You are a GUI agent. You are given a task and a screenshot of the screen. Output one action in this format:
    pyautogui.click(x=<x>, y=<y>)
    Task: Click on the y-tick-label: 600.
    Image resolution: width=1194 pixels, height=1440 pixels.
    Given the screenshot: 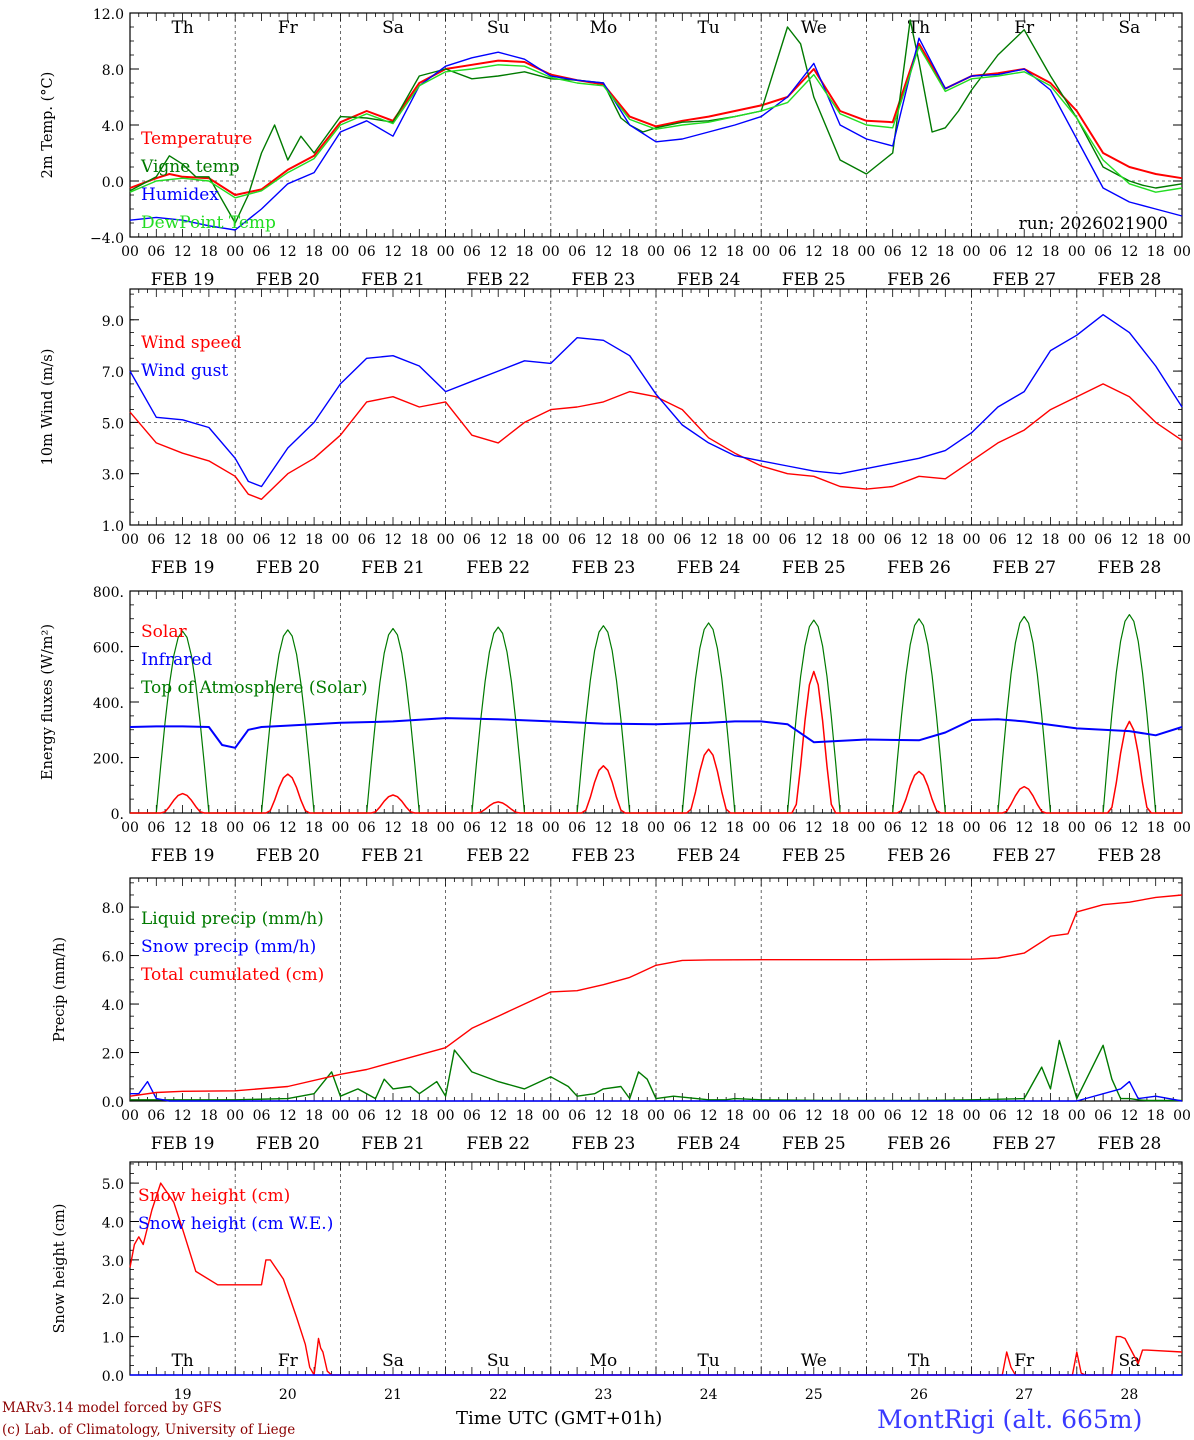 What is the action you would take?
    pyautogui.click(x=108, y=649)
    